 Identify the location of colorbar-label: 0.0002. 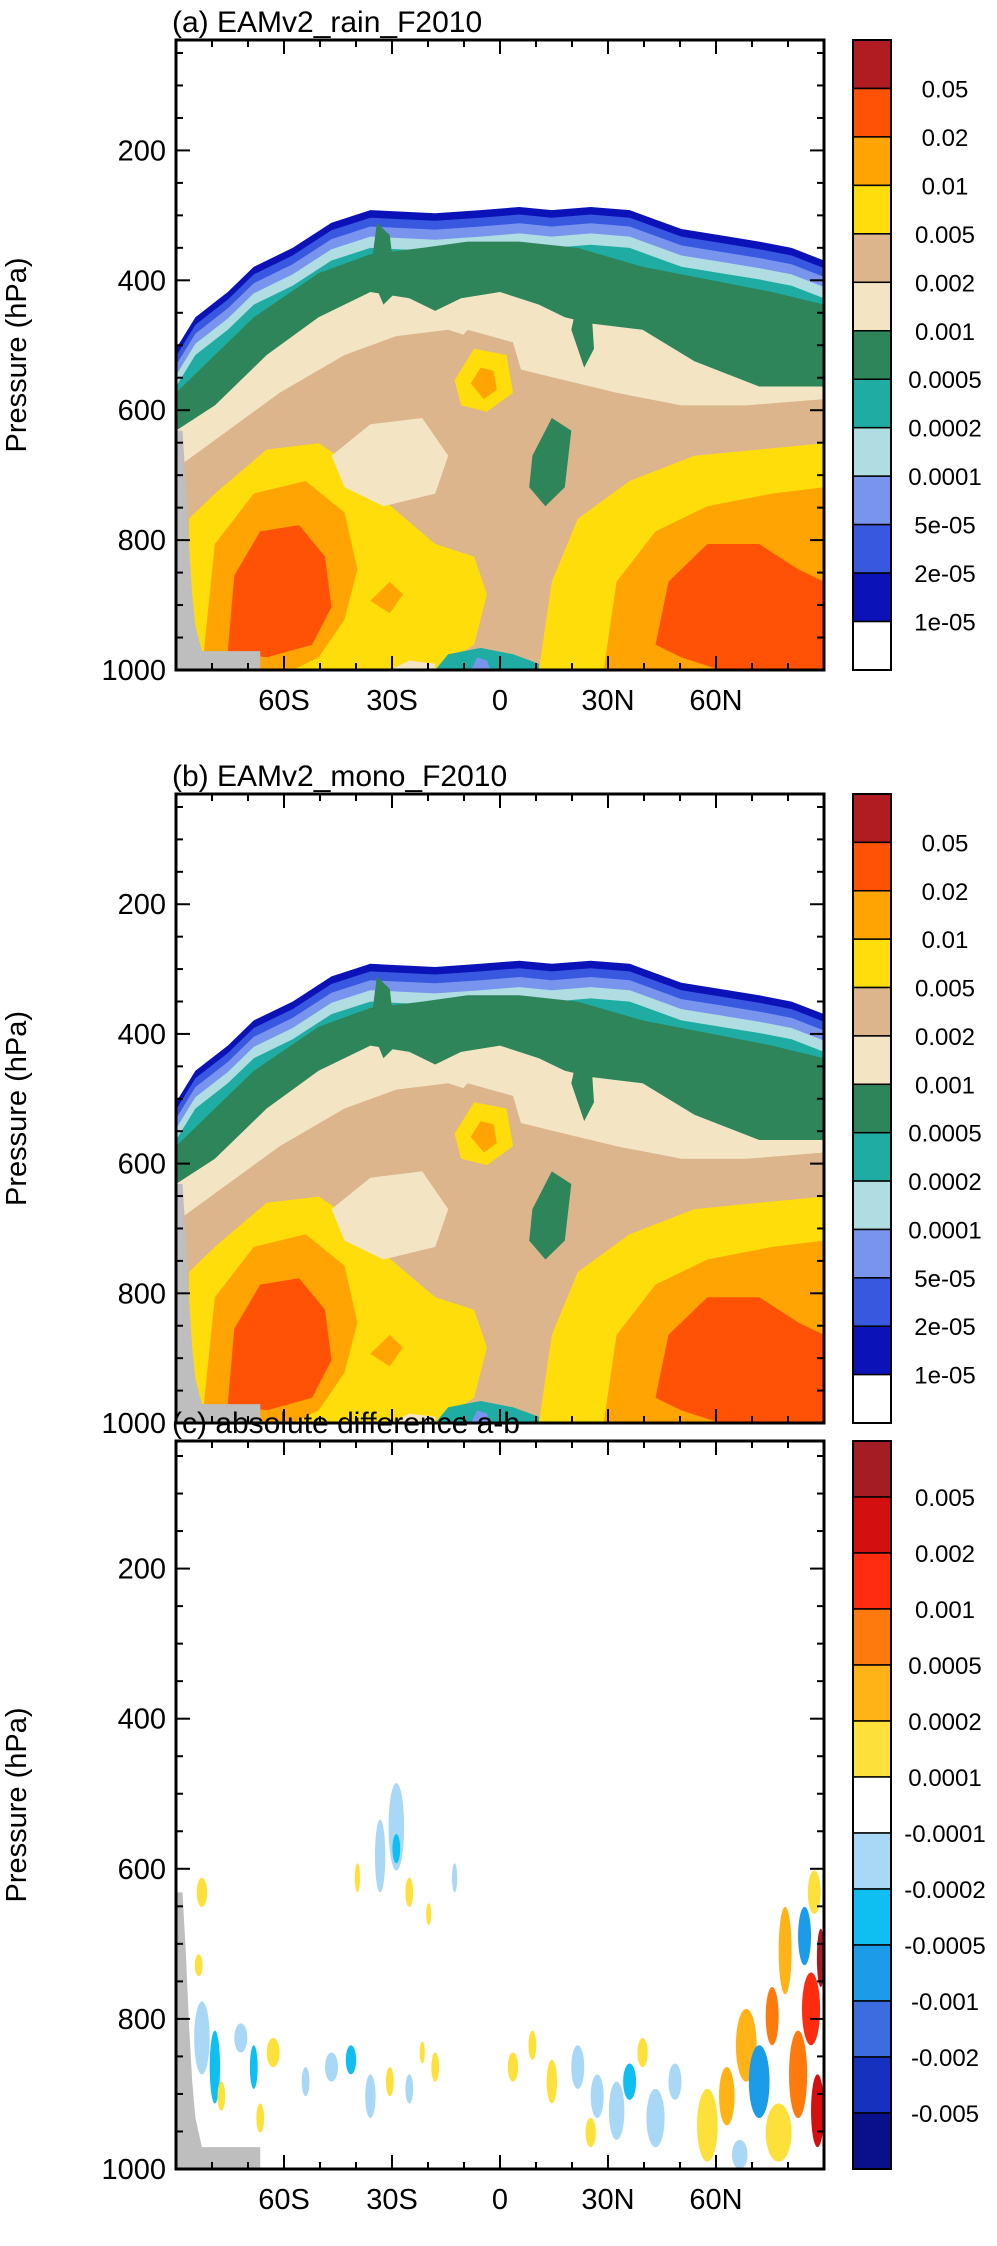
(944, 1722).